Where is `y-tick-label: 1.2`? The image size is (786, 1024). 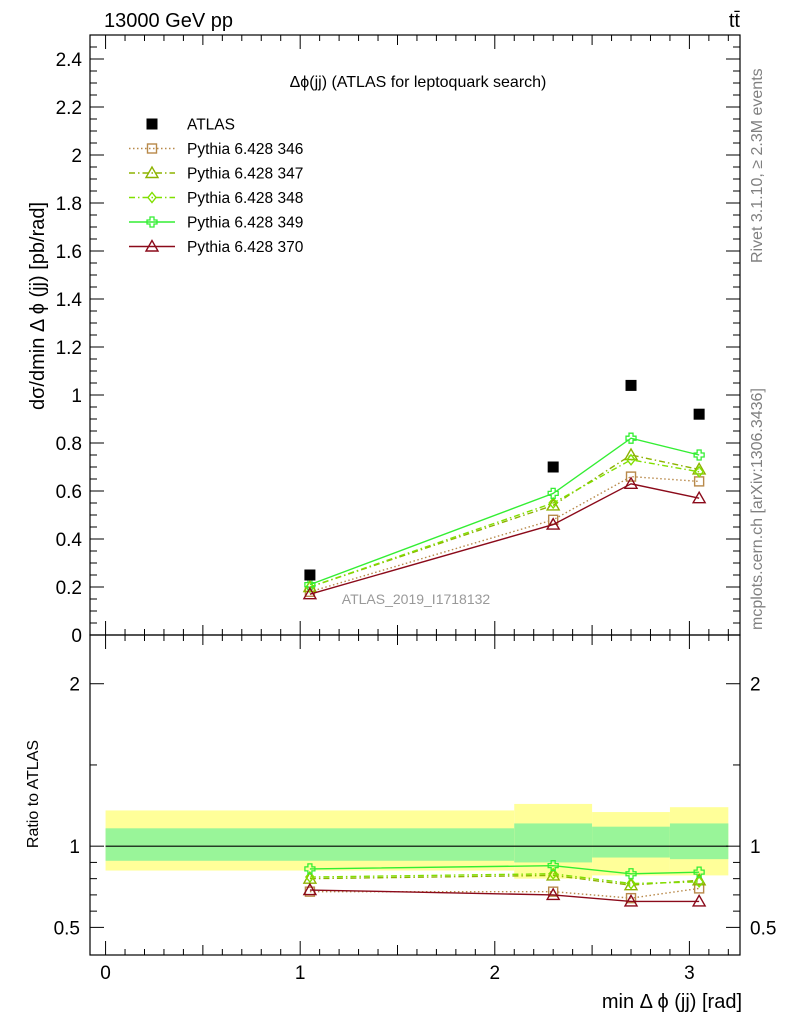
y-tick-label: 1.2 is located at coordinates (69, 348).